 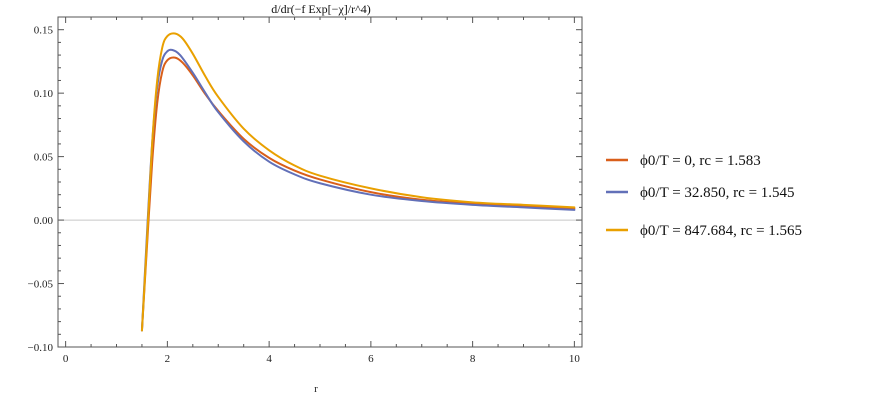 I want to click on x-tick-label: 2, so click(x=168, y=359).